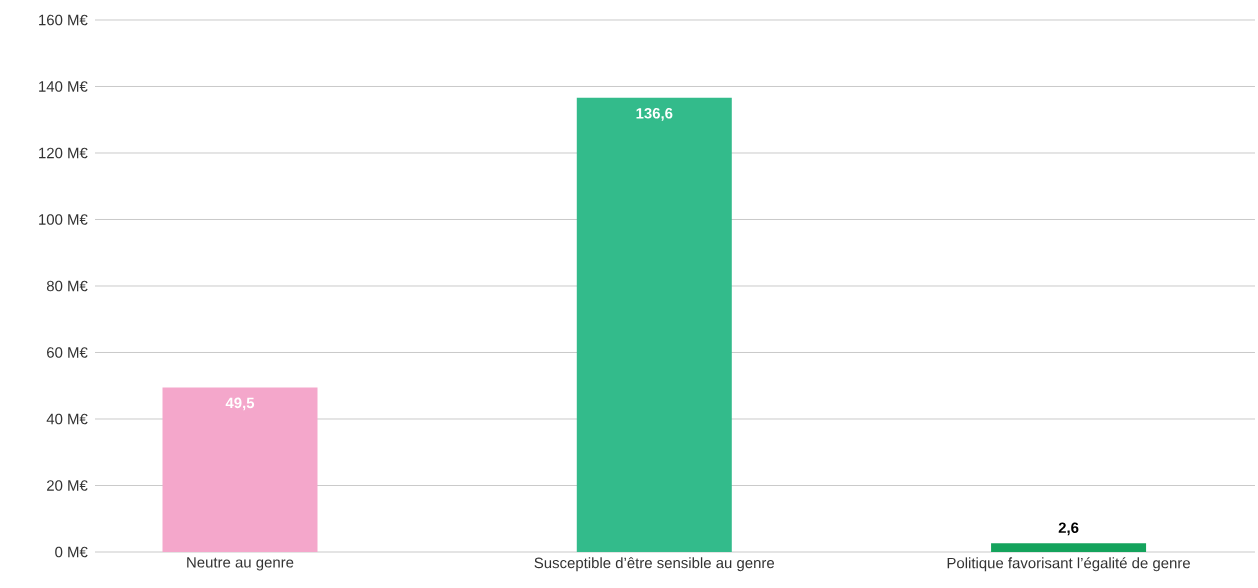  What do you see at coordinates (67, 352) in the screenshot?
I see `y-tick-label: 60 M€` at bounding box center [67, 352].